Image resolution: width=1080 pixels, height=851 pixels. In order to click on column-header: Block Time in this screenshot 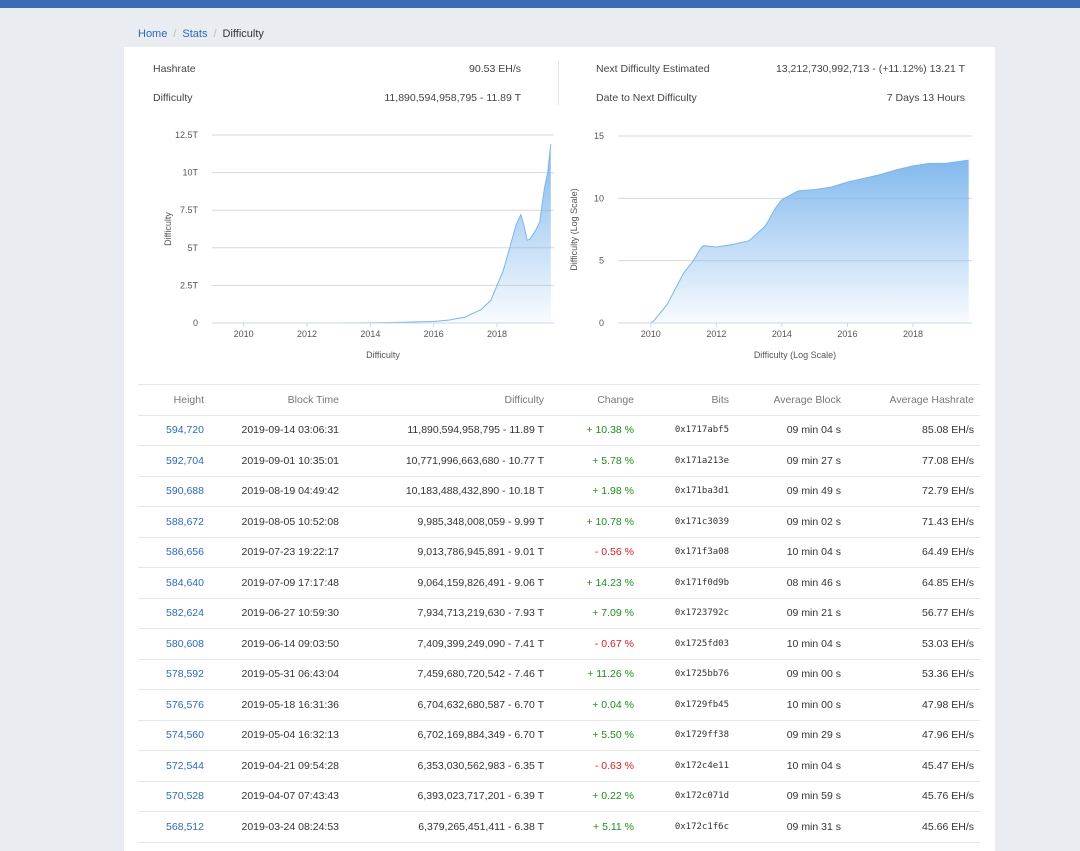, I will do `click(277, 399)`.